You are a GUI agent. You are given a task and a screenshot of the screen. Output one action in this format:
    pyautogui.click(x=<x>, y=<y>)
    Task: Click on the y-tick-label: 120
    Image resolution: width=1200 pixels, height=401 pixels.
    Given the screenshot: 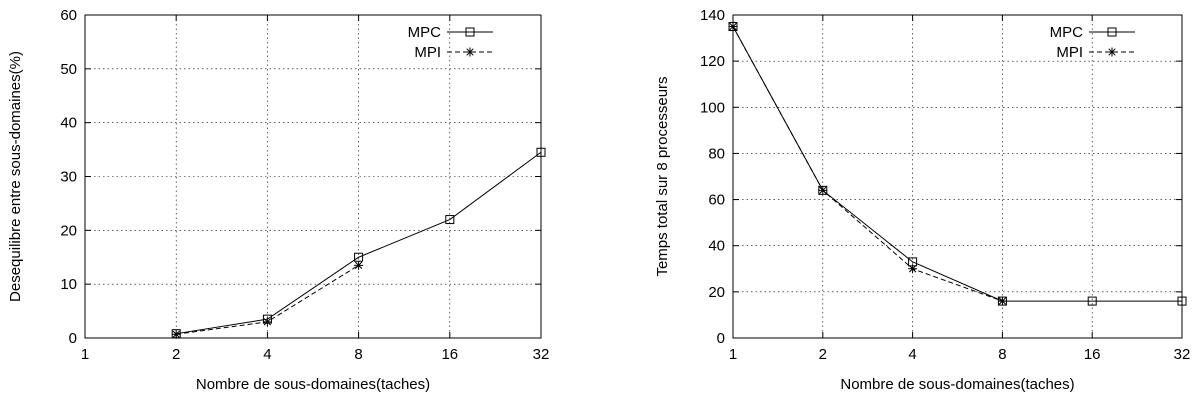 What is the action you would take?
    pyautogui.click(x=712, y=61)
    